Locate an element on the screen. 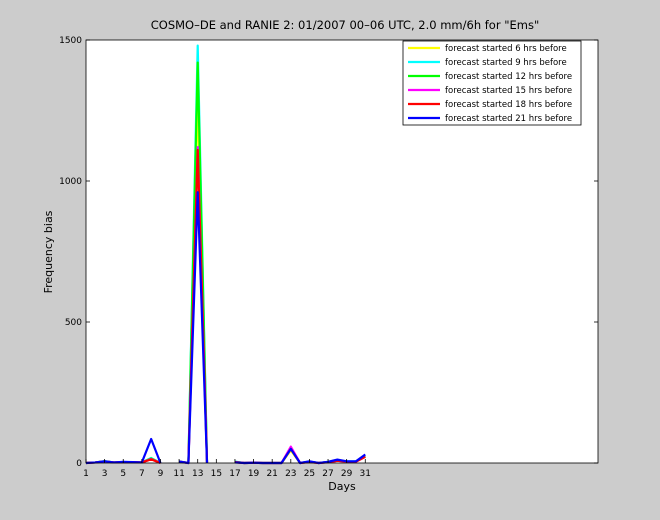  x-tick-label: 19 is located at coordinates (254, 474).